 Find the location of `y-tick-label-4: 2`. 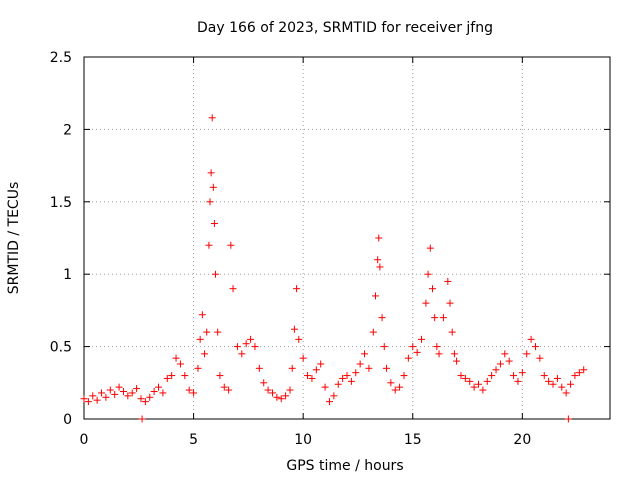

y-tick-label-4: 2 is located at coordinates (67, 130).